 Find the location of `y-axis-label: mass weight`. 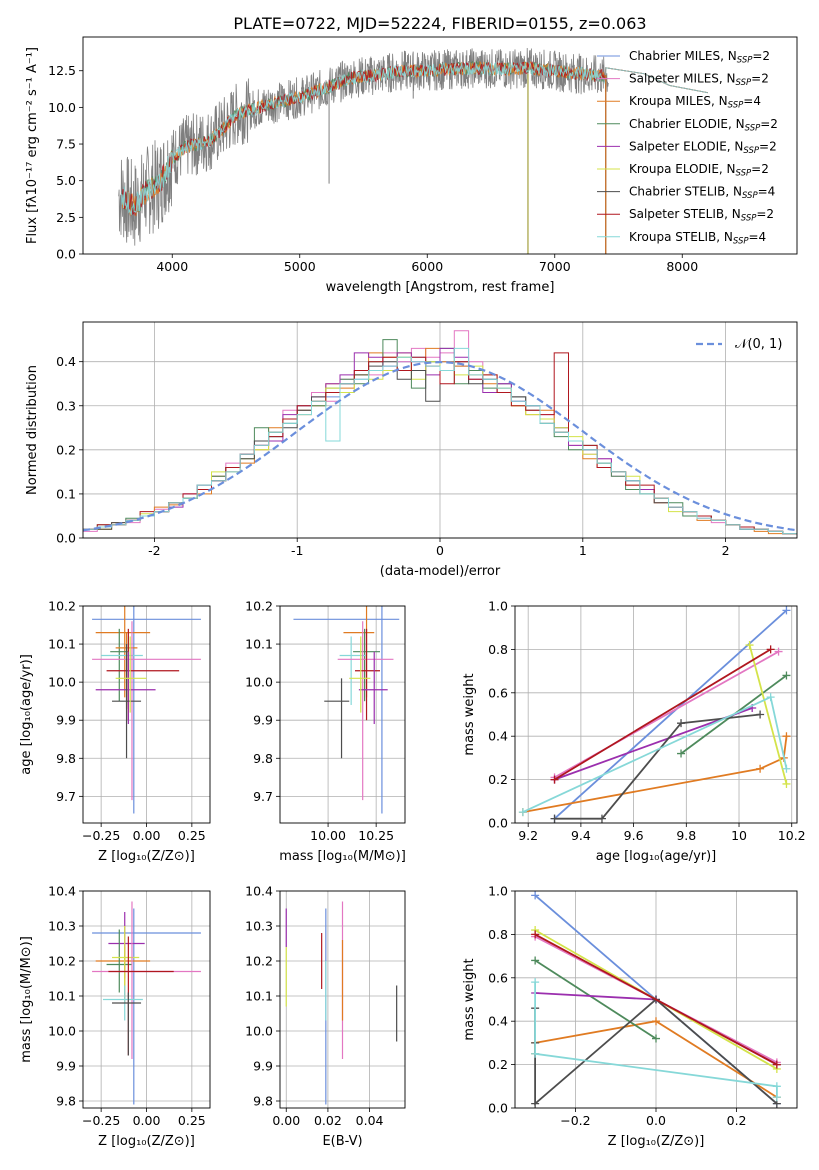

y-axis-label: mass weight is located at coordinates (469, 714).